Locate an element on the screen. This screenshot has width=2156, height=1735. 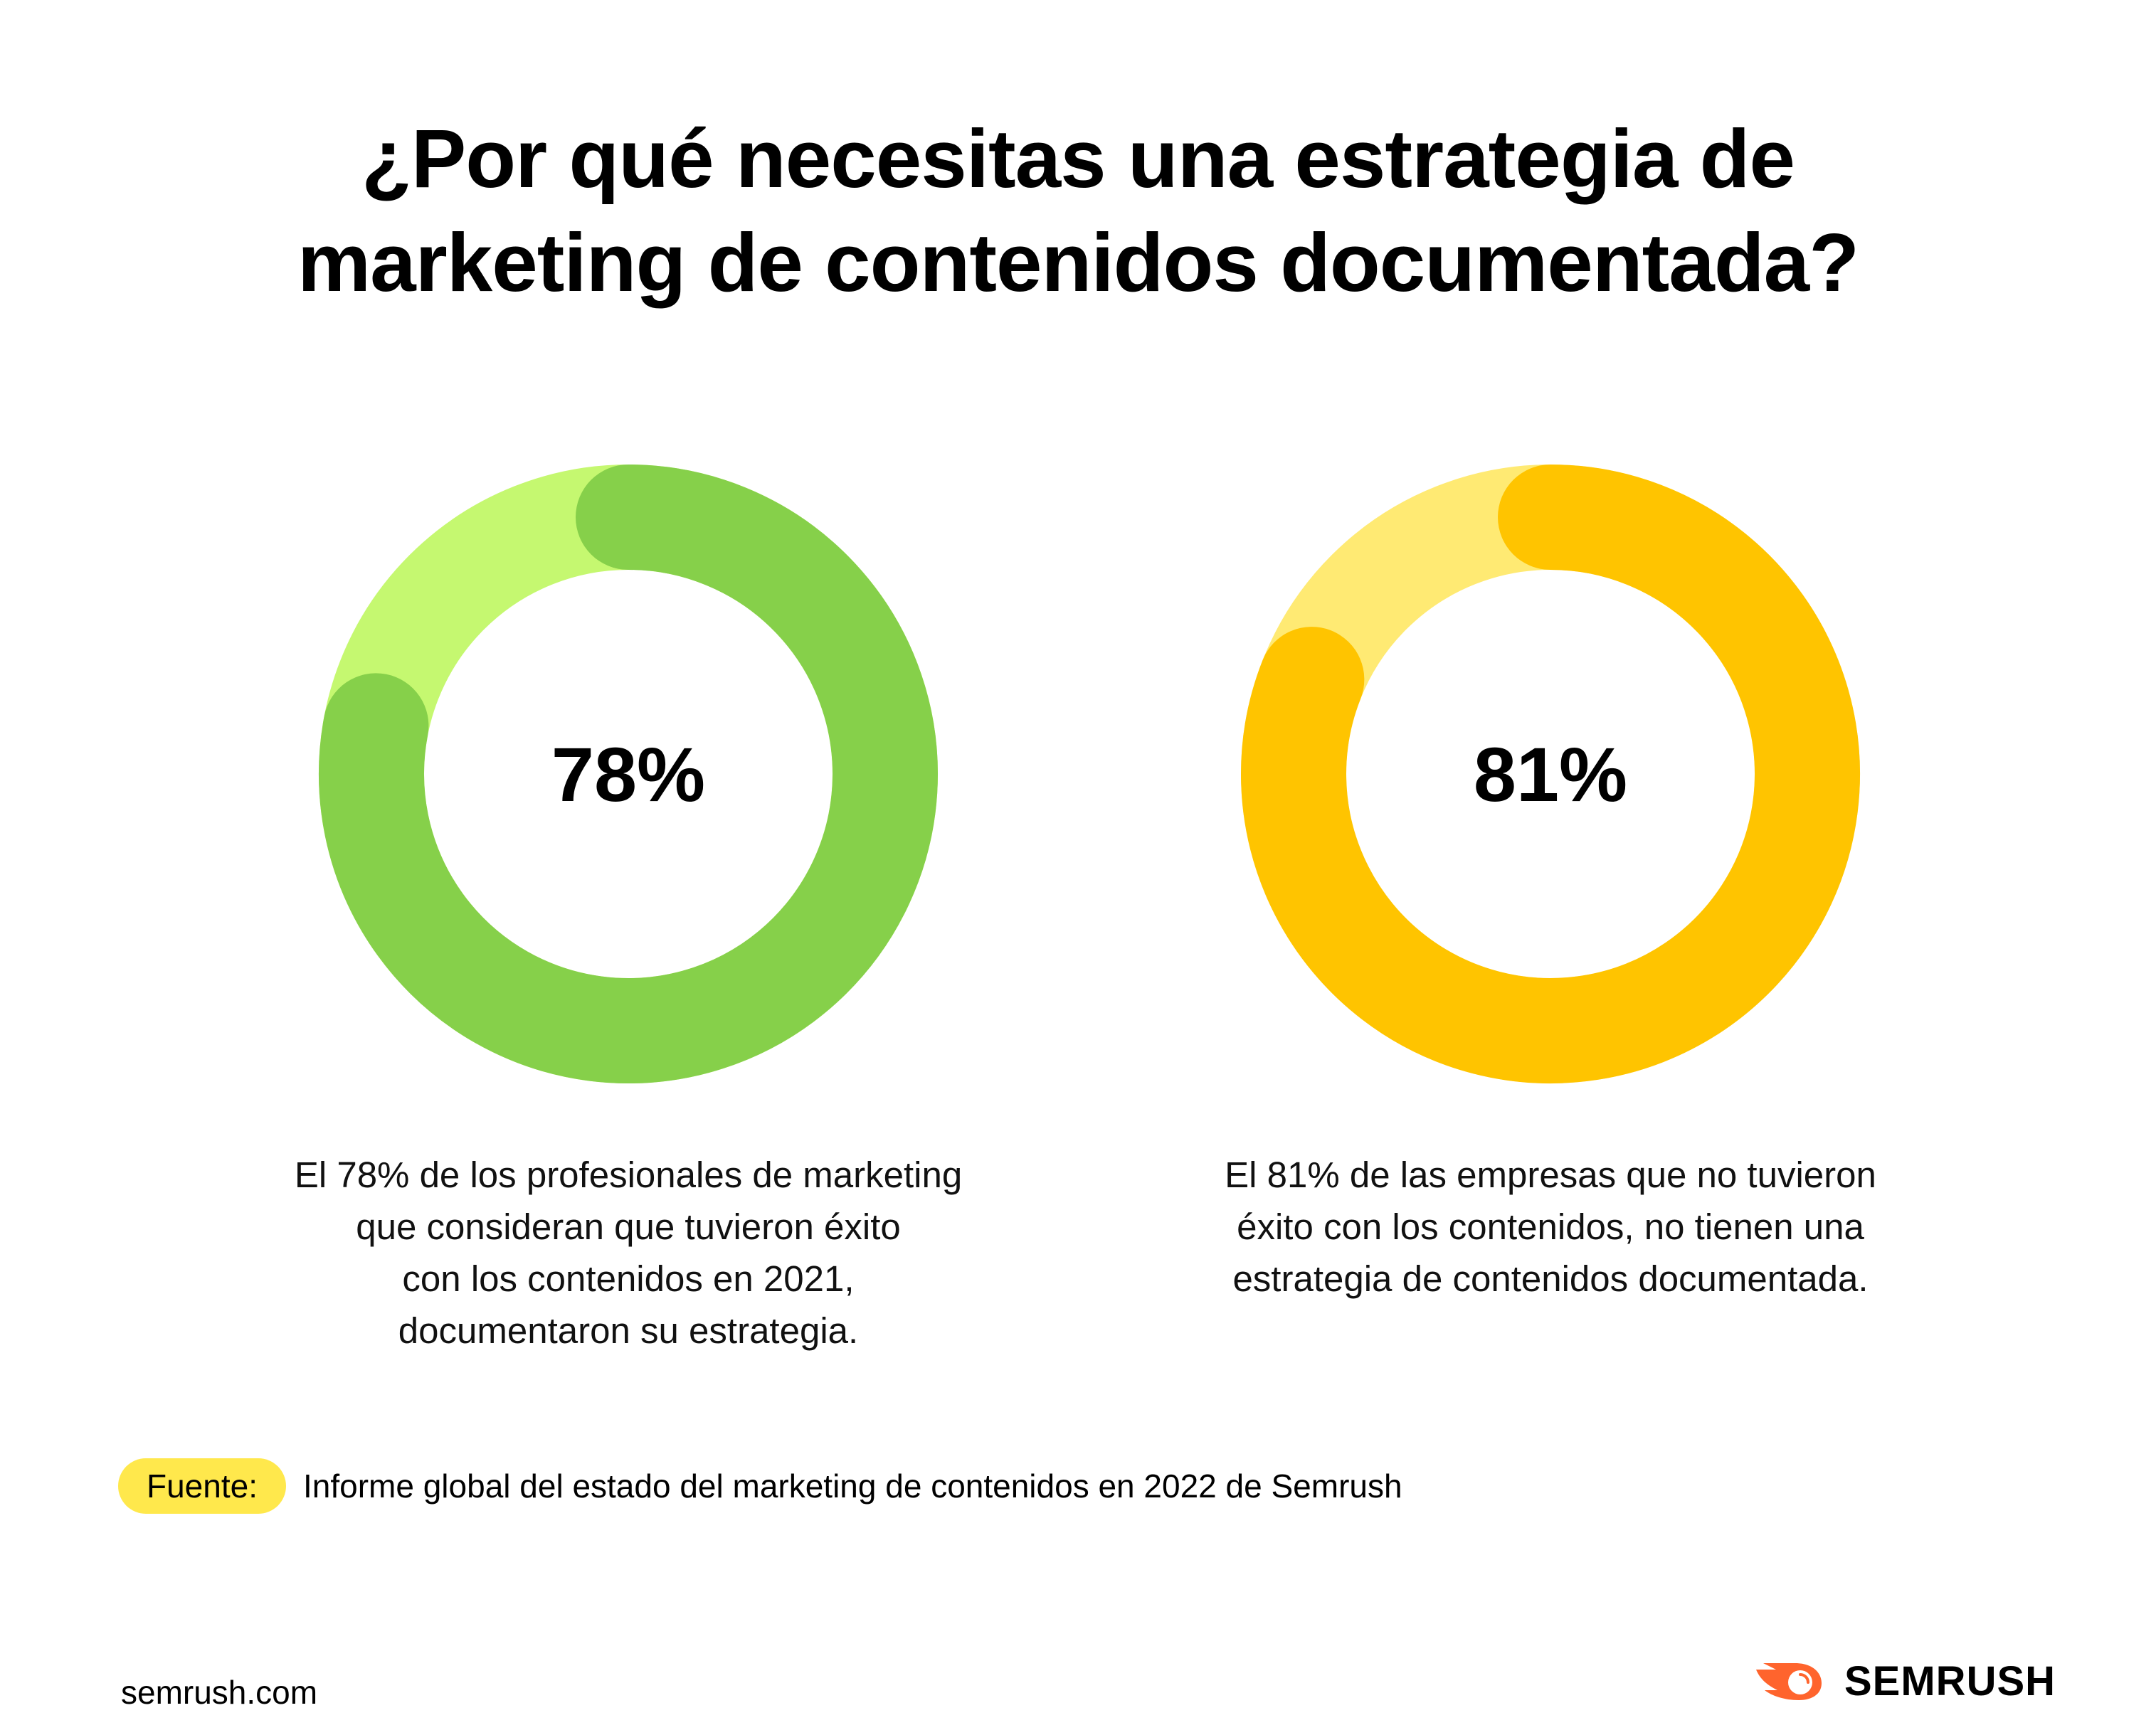
donut-chart-78: 78% is located at coordinates (629, 774).